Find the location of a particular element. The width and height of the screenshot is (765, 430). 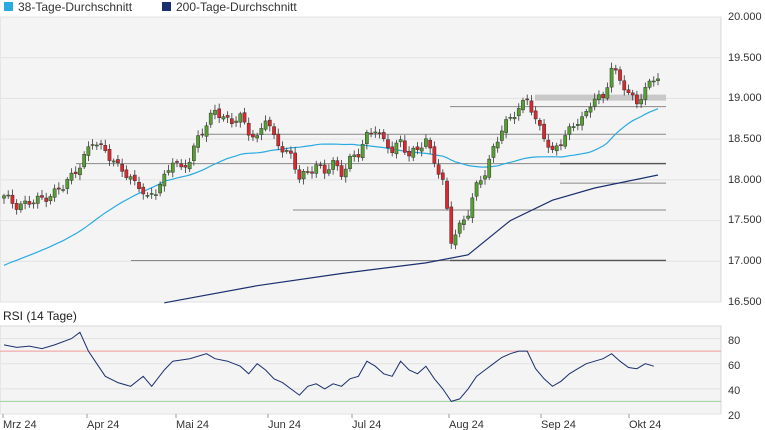

x-tick-label: Mrz 24 is located at coordinates (20, 424).